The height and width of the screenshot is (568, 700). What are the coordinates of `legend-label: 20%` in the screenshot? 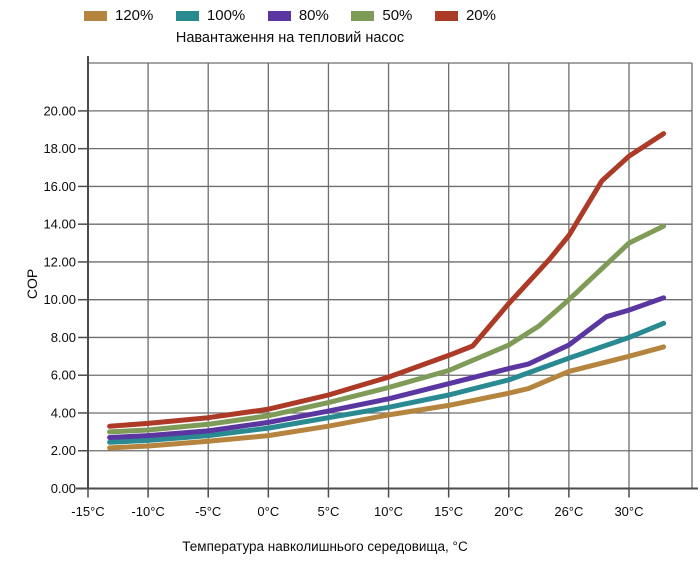 It's located at (480, 15).